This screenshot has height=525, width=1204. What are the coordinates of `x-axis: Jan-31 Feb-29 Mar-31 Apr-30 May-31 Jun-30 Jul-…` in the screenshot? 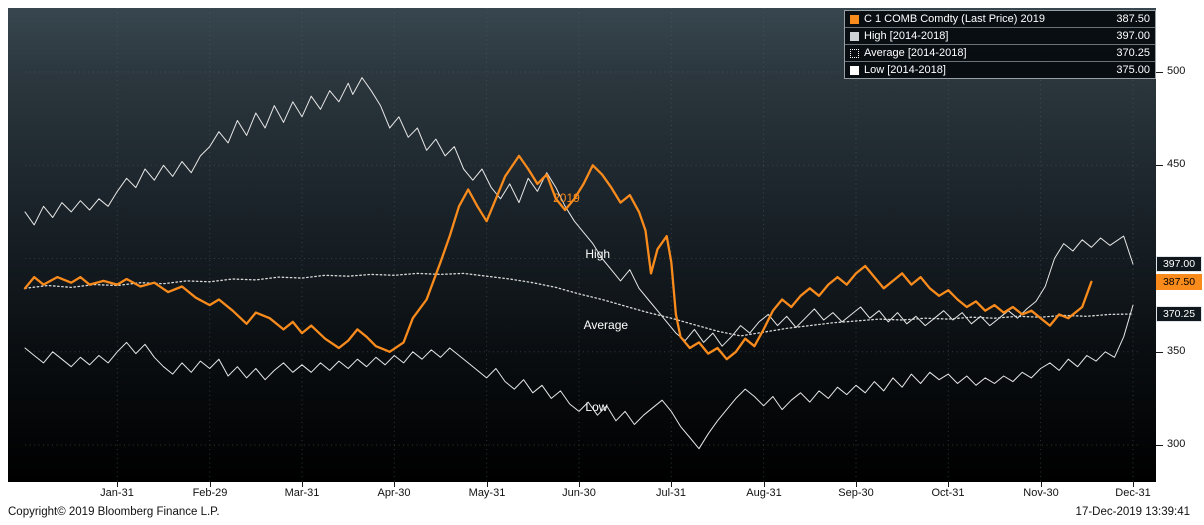 It's located at (602, 492).